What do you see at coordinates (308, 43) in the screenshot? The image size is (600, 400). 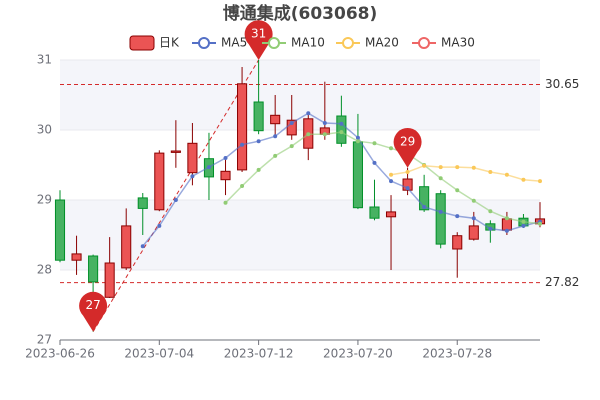 I see `legend-label: MA10` at bounding box center [308, 43].